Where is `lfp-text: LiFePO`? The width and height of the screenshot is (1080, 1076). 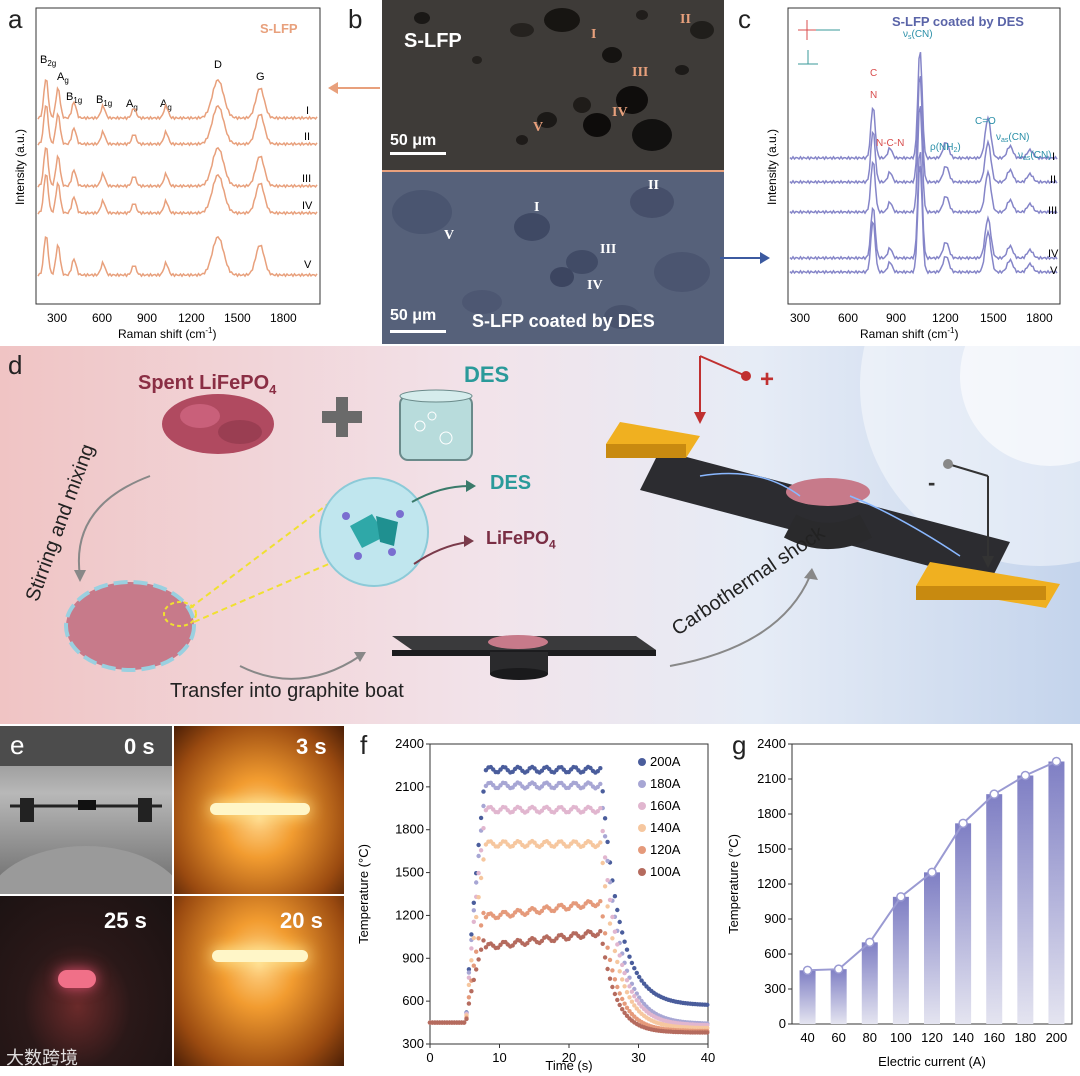 lfp-text: LiFePO is located at coordinates (518, 538).